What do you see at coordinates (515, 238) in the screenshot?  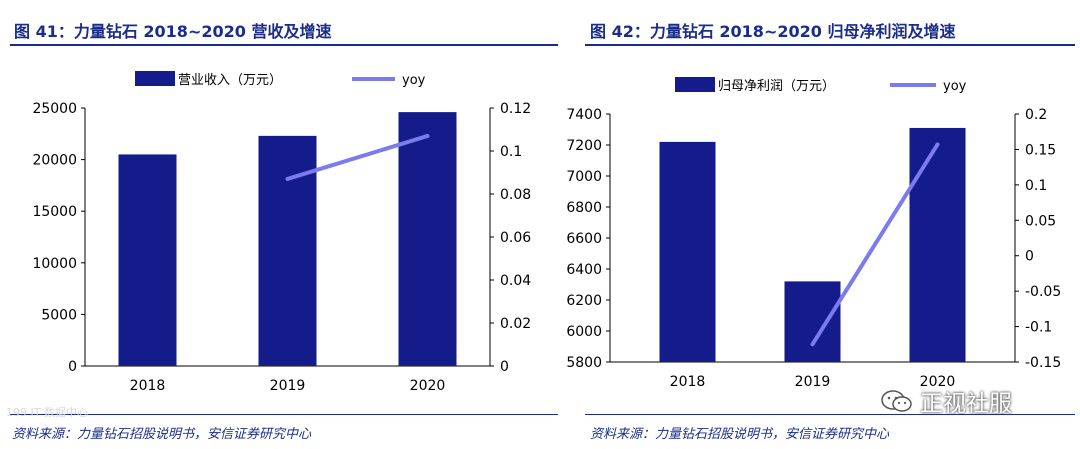 I see `right-tick-label: 0.06` at bounding box center [515, 238].